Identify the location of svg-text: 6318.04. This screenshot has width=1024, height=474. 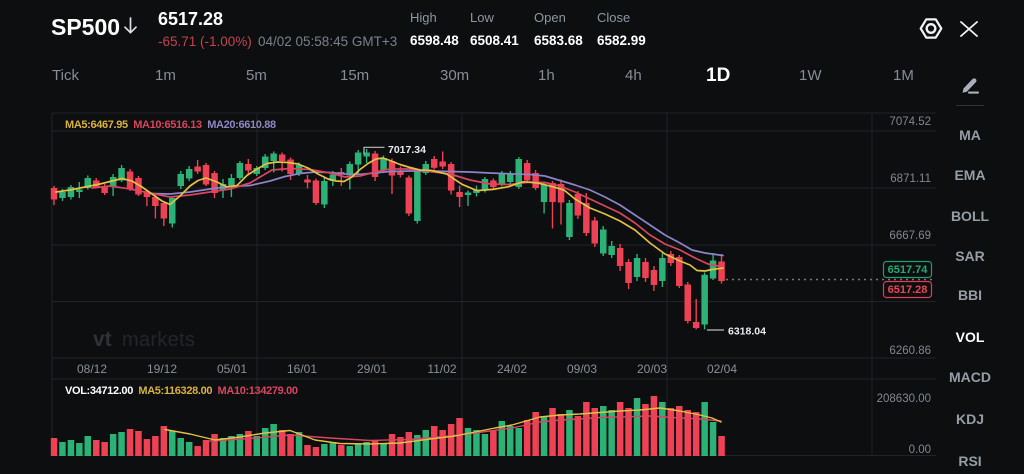
(747, 332).